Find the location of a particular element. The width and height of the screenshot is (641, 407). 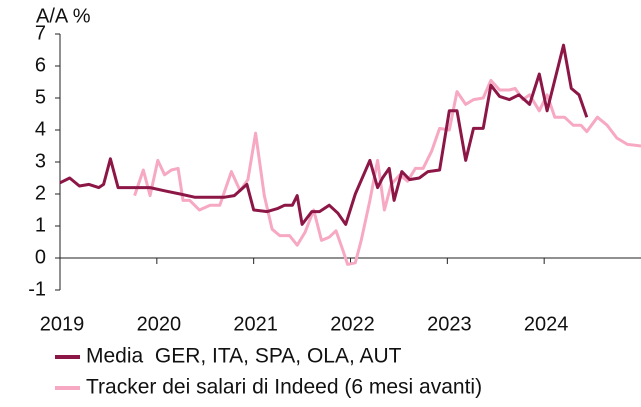

y-tick-label: 7 is located at coordinates (40, 33).